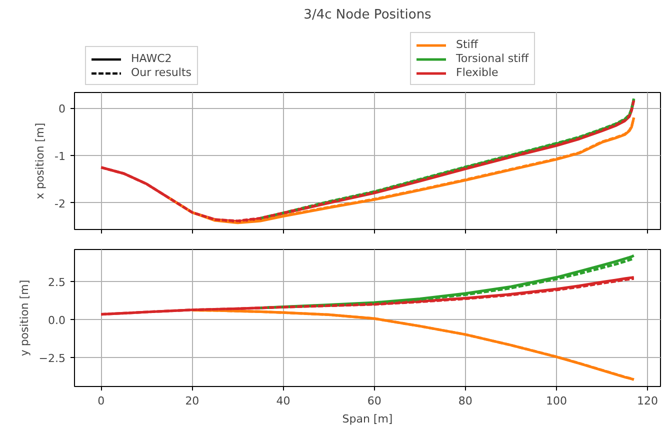 This screenshot has width=663, height=434. I want to click on y-axis-title: x position [m], so click(40, 161).